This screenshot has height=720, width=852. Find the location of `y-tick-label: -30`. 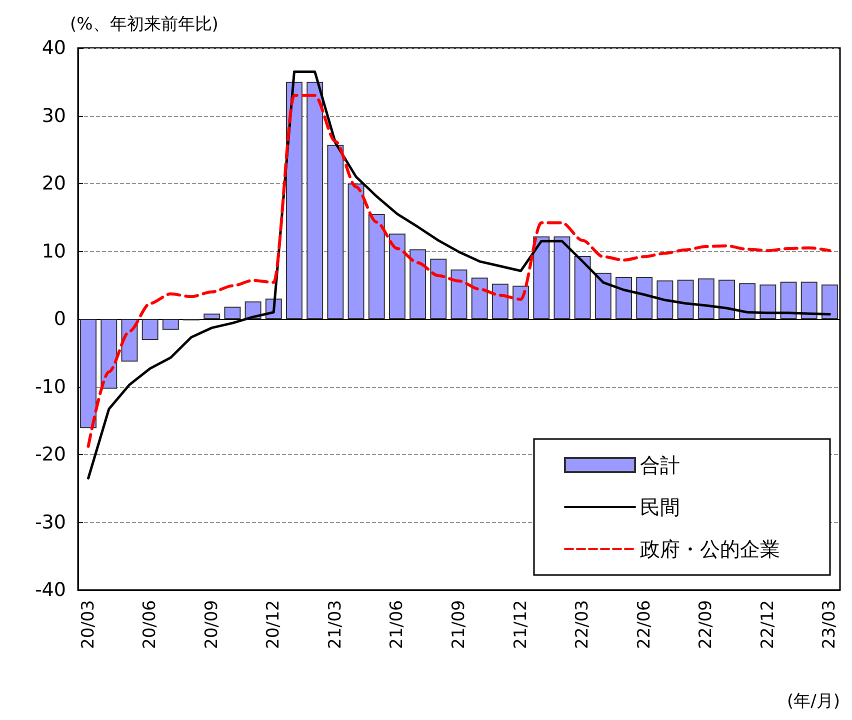

y-tick-label: -30 is located at coordinates (50, 522).